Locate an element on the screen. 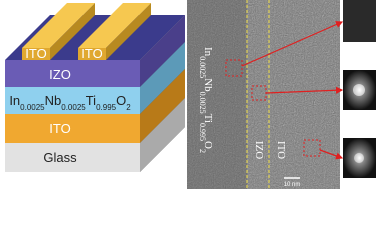  glass-layer is located at coordinates (72, 157).